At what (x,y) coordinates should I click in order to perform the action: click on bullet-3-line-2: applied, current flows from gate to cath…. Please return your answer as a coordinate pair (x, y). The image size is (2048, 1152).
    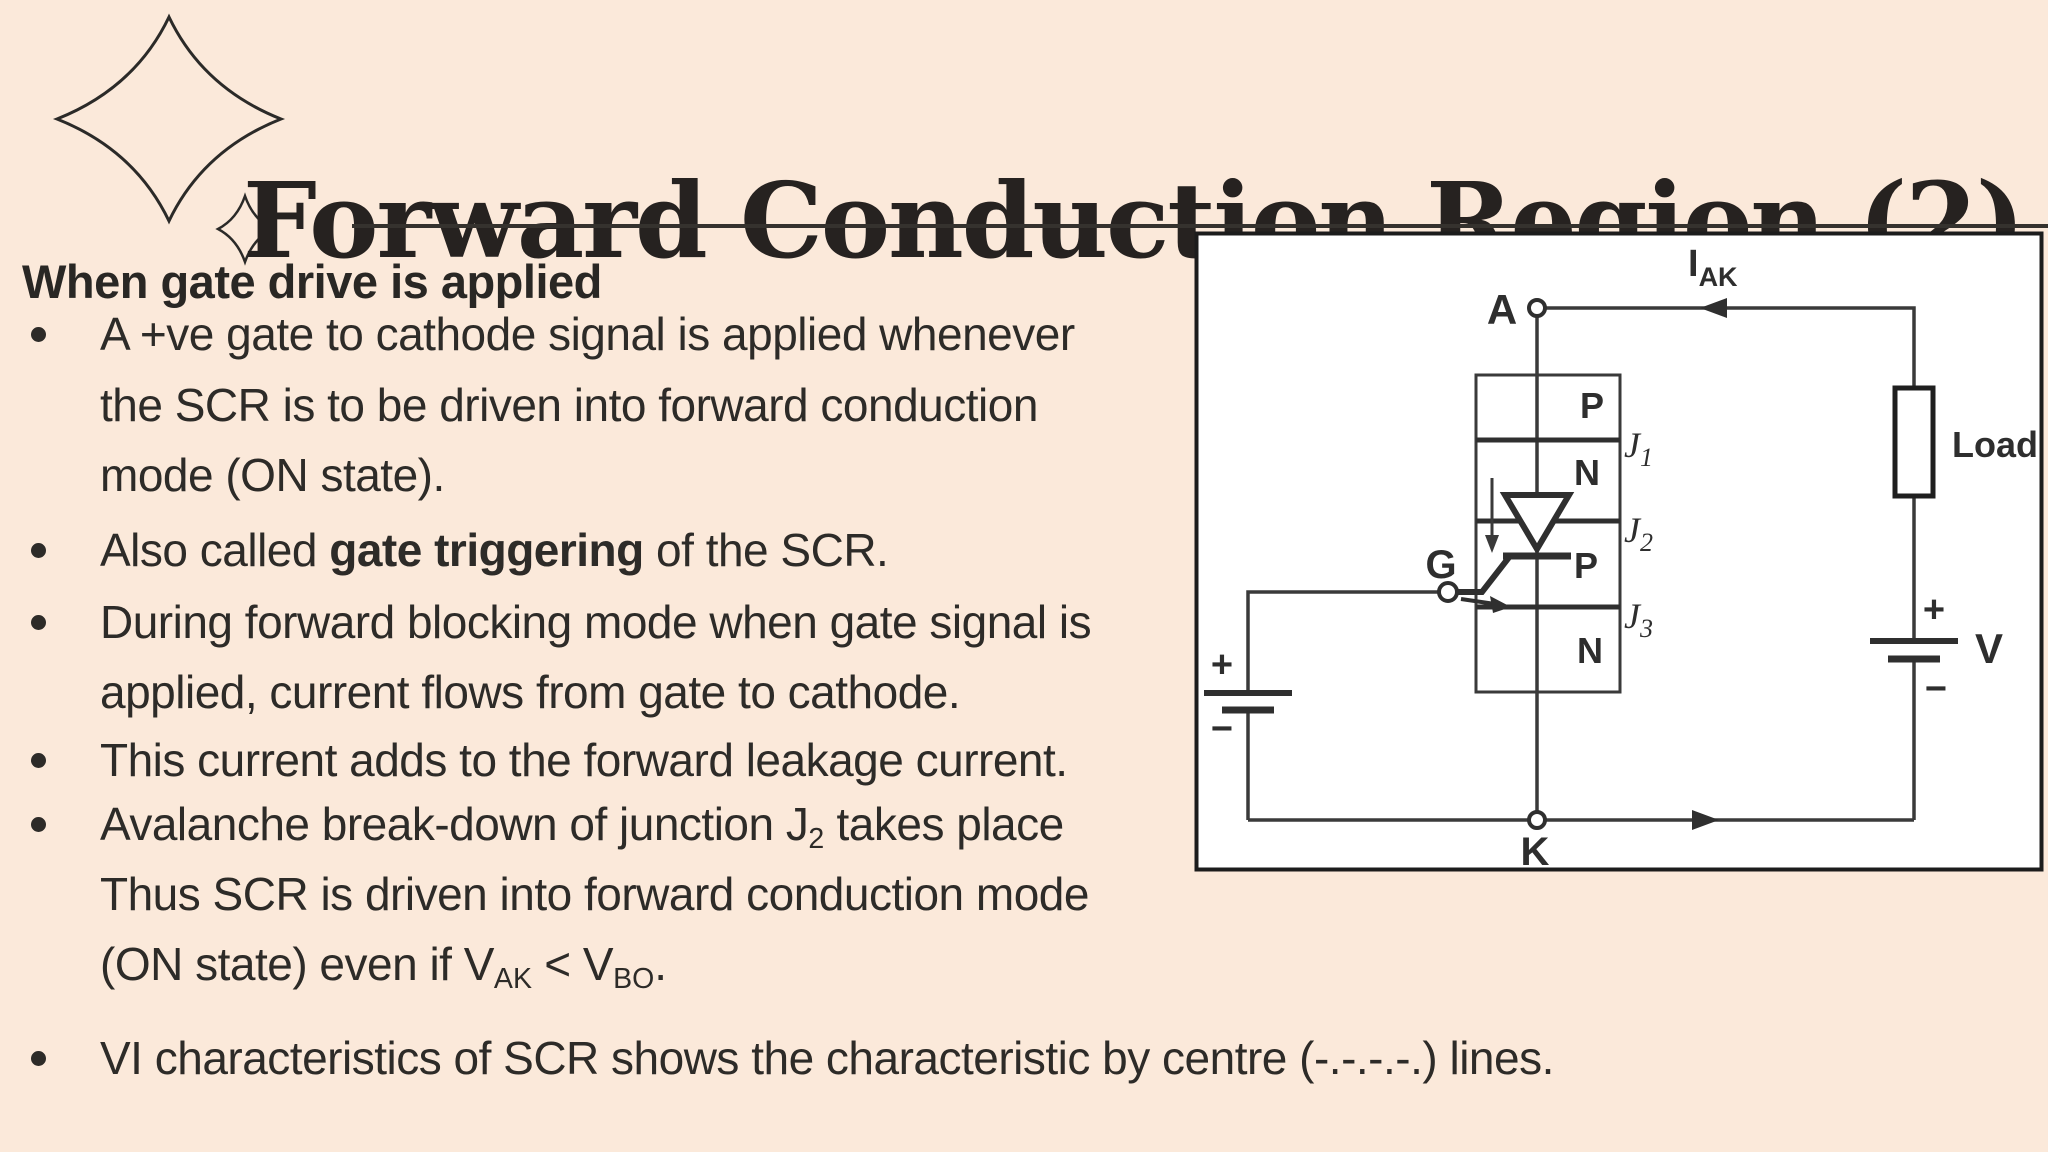
    Looking at the image, I should click on (530, 692).